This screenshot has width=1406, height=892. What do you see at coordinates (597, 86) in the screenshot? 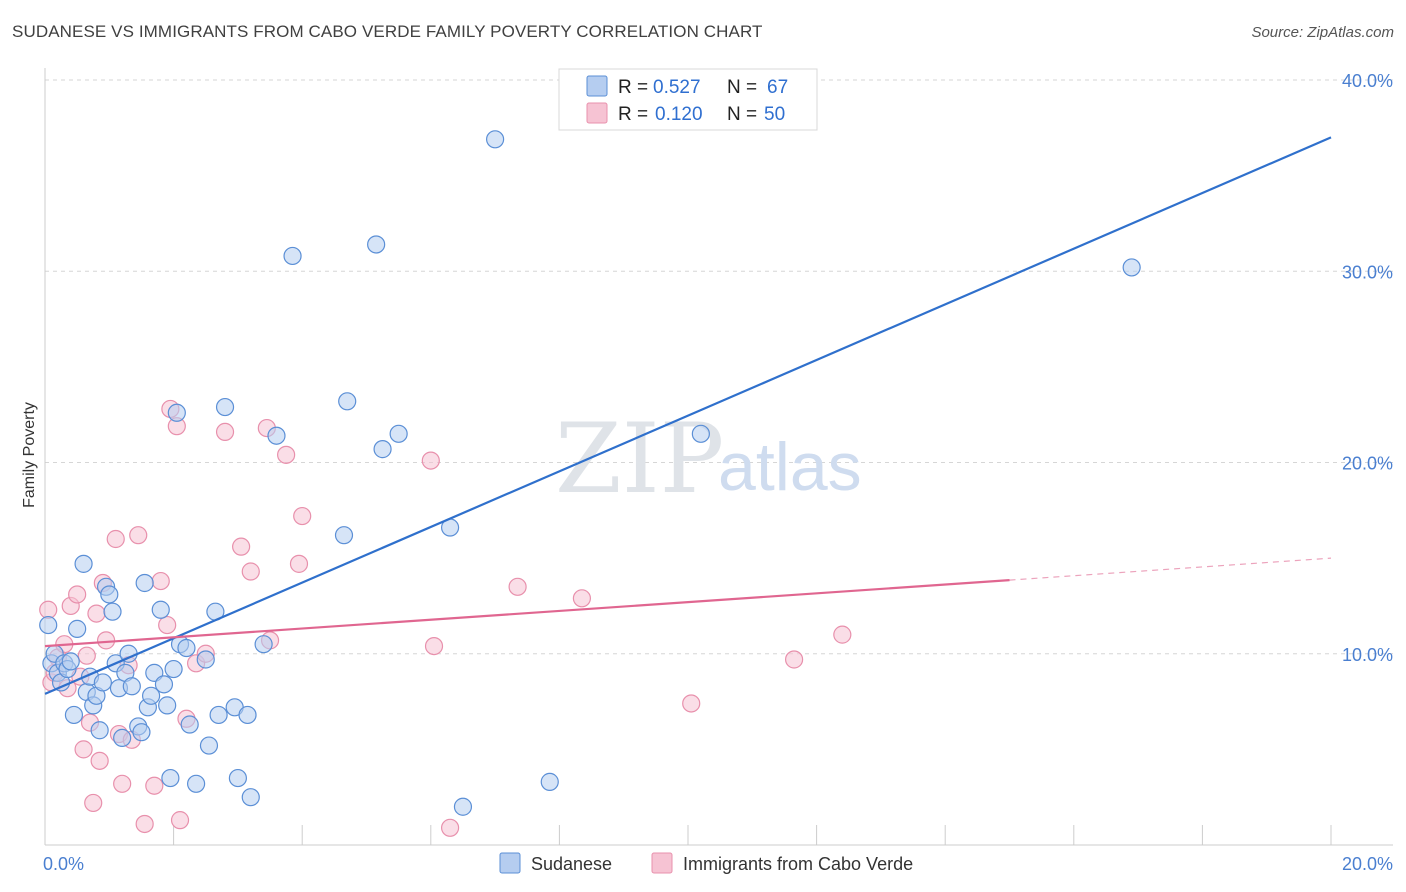
I see `legend-swatch-sudanese` at bounding box center [597, 86].